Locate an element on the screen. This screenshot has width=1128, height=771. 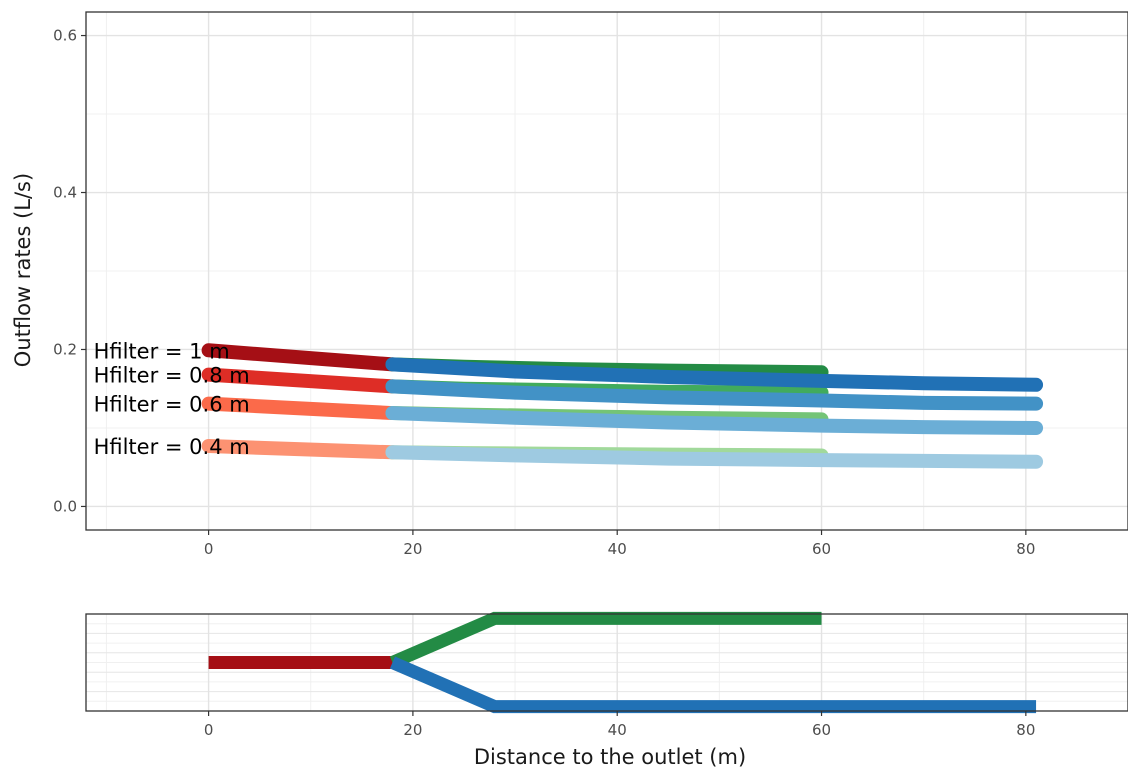
network-segment-branch-green is located at coordinates (605, 640).